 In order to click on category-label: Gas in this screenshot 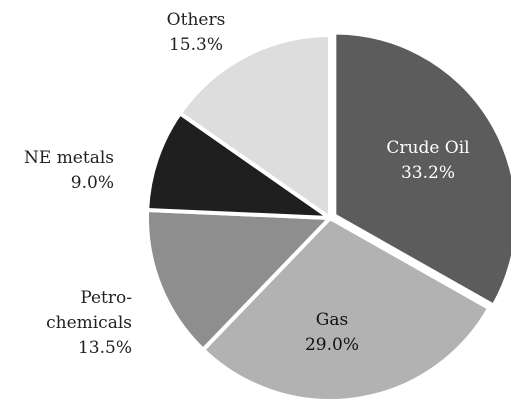, I will do `click(332, 320)`.